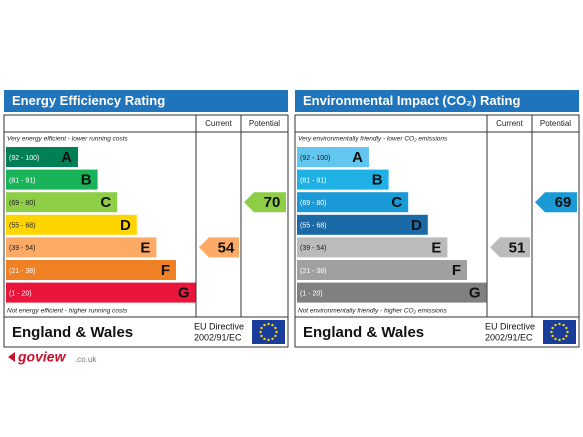 The width and height of the screenshot is (583, 437). Describe the element at coordinates (563, 202) in the screenshot. I see `rating-value: 69` at that location.